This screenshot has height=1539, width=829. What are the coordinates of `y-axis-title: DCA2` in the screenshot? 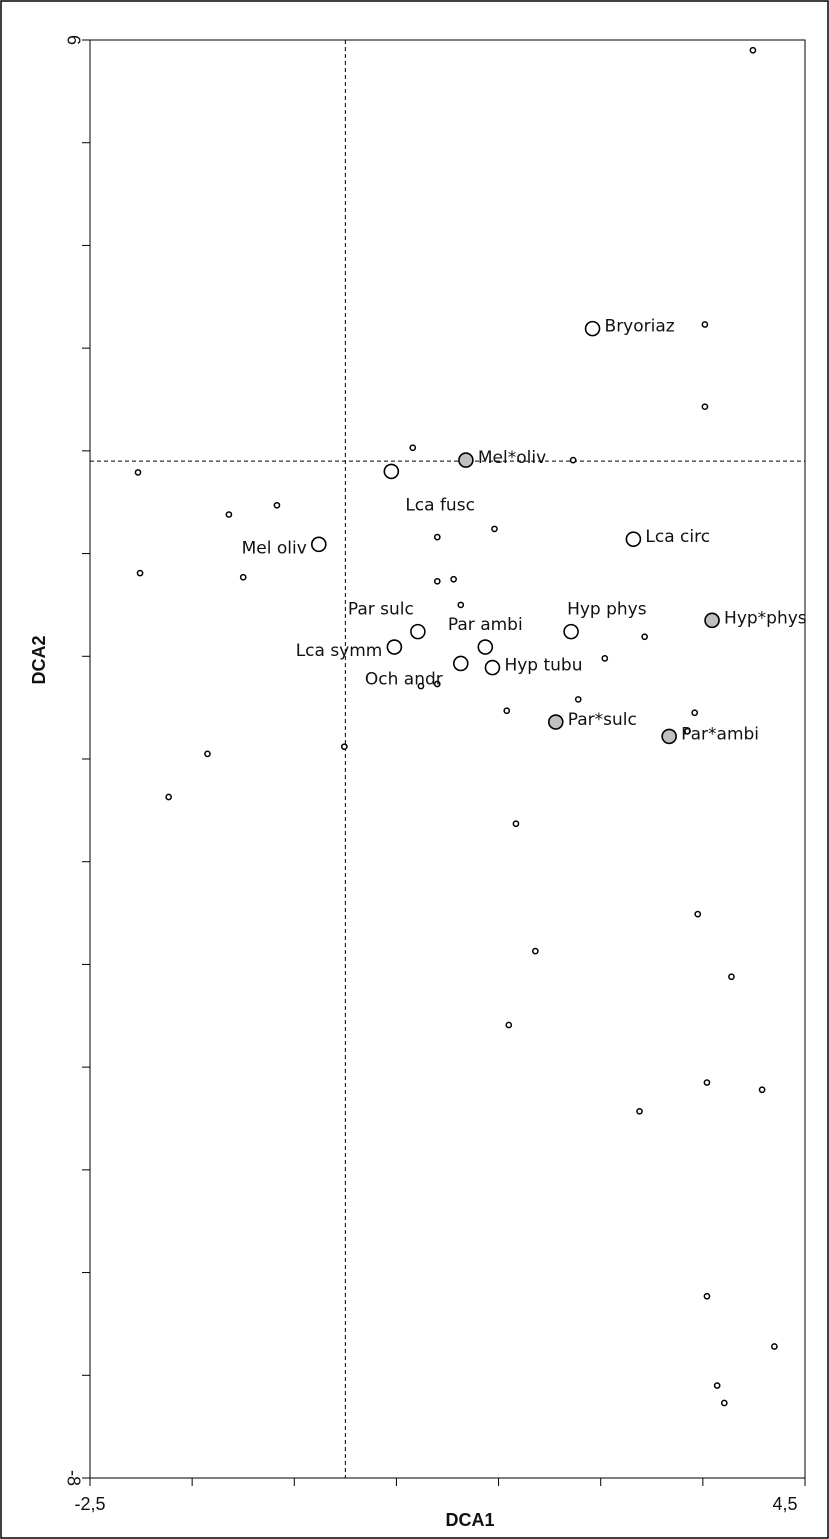 It's located at (39, 659).